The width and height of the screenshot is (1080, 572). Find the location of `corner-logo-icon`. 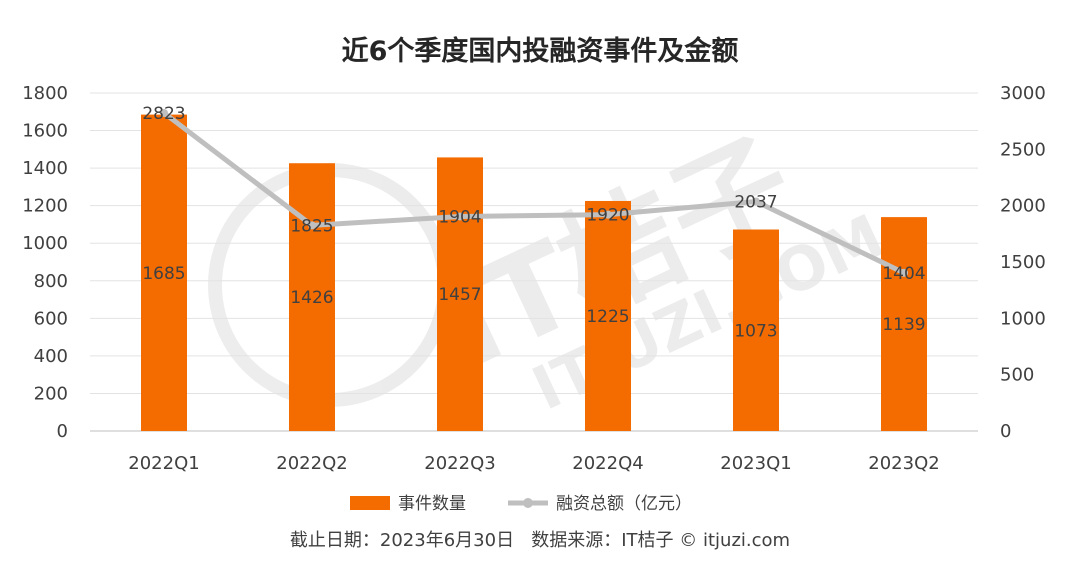

corner-logo-icon is located at coordinates (22, 551).